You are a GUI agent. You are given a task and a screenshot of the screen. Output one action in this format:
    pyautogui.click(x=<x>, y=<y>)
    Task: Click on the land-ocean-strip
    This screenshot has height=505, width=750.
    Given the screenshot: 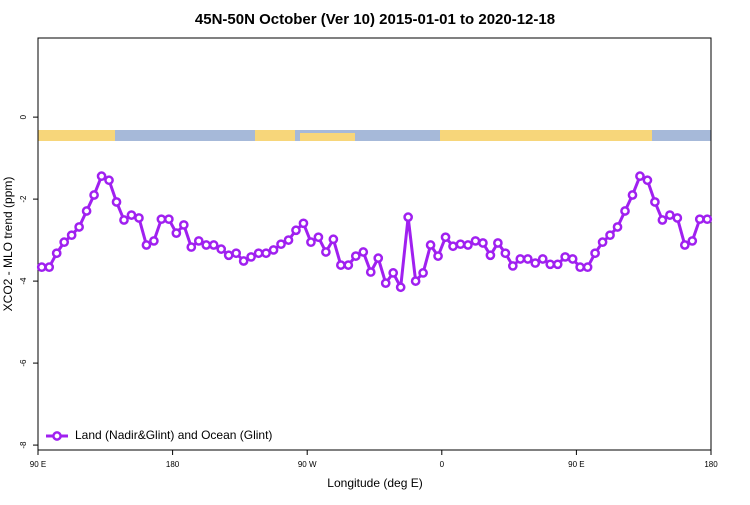 What is the action you would take?
    pyautogui.click(x=374, y=135)
    